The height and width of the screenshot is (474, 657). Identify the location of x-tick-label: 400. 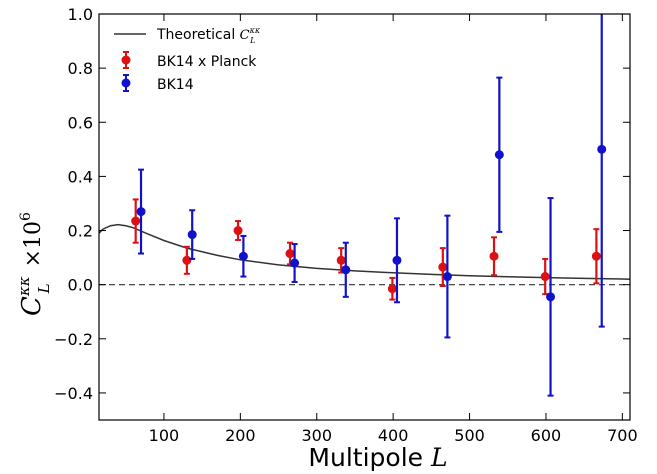
(393, 435).